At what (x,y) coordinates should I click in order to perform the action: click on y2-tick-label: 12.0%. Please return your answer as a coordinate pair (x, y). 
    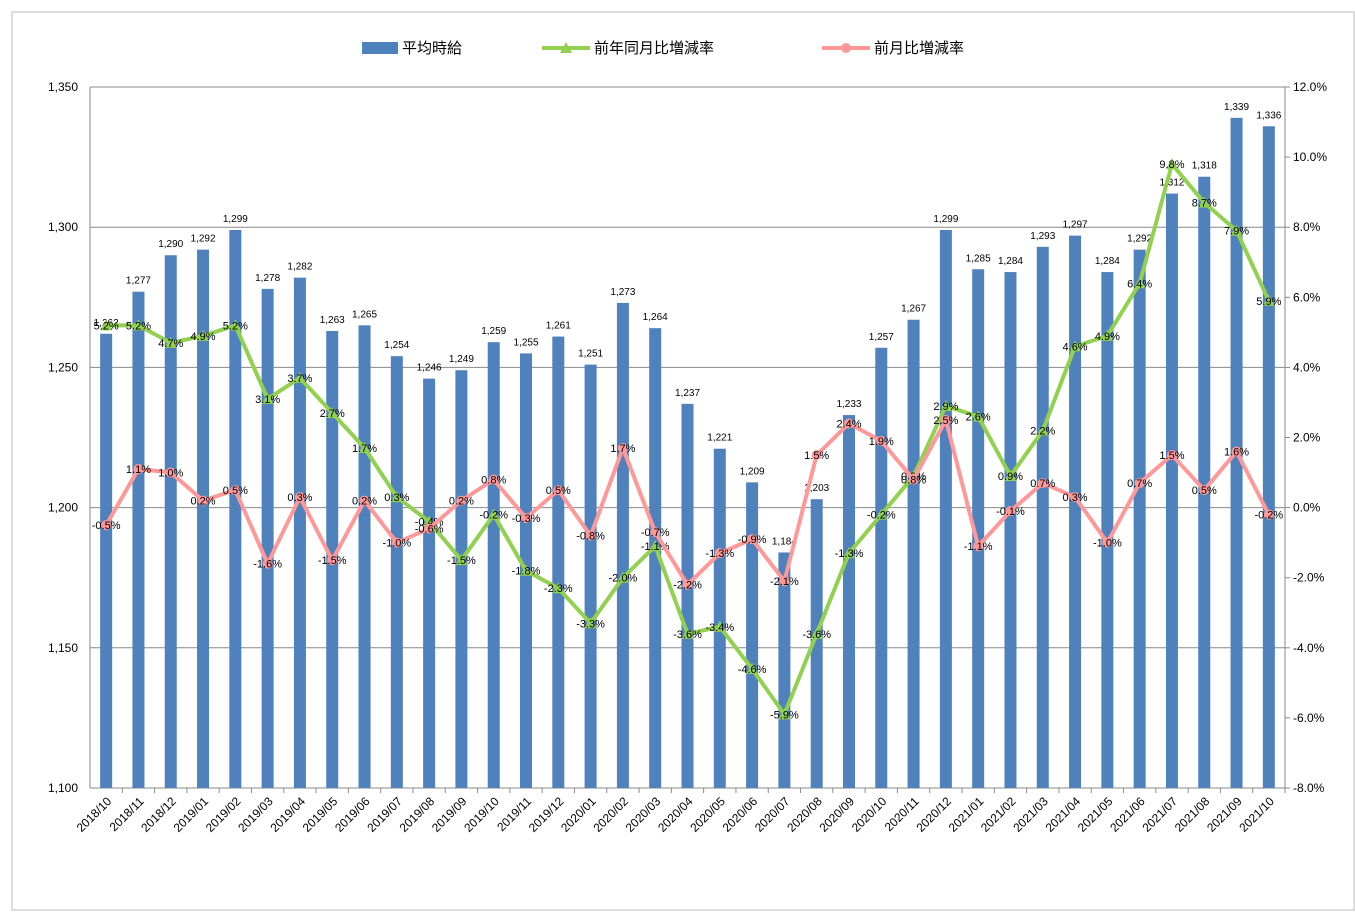
    Looking at the image, I should click on (1310, 87).